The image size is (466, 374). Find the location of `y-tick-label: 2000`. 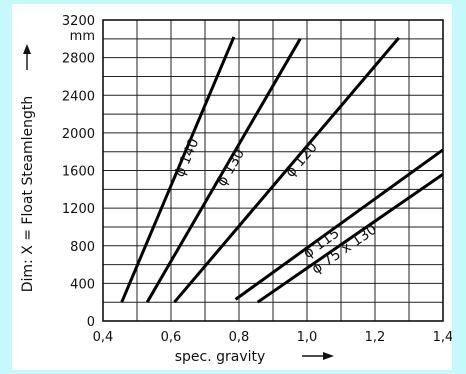

y-tick-label: 2000 is located at coordinates (78, 134).